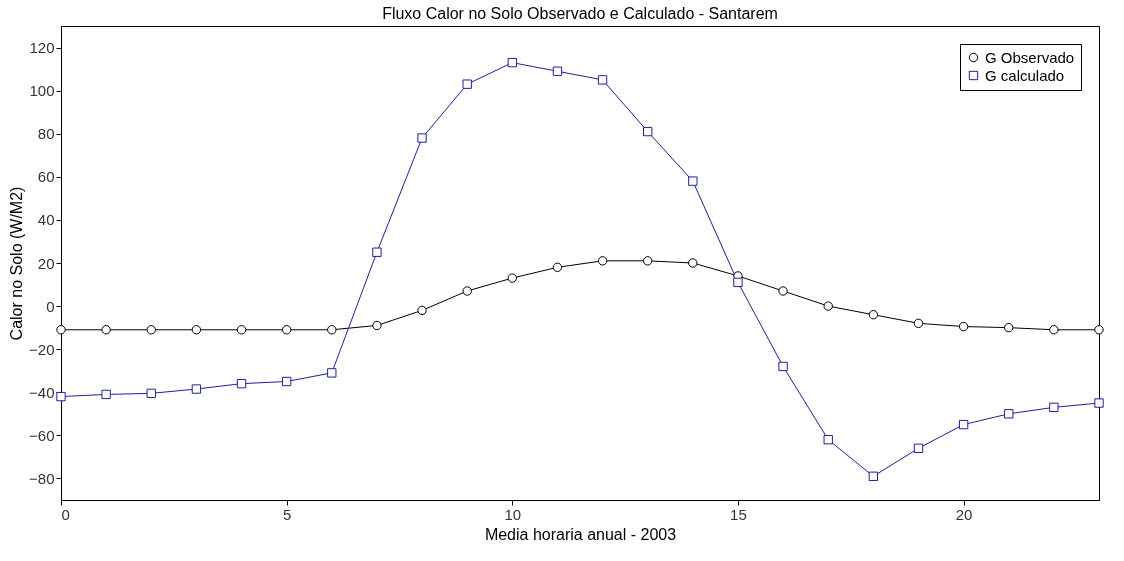  What do you see at coordinates (42, 435) in the screenshot?
I see `y-tick-label: −60` at bounding box center [42, 435].